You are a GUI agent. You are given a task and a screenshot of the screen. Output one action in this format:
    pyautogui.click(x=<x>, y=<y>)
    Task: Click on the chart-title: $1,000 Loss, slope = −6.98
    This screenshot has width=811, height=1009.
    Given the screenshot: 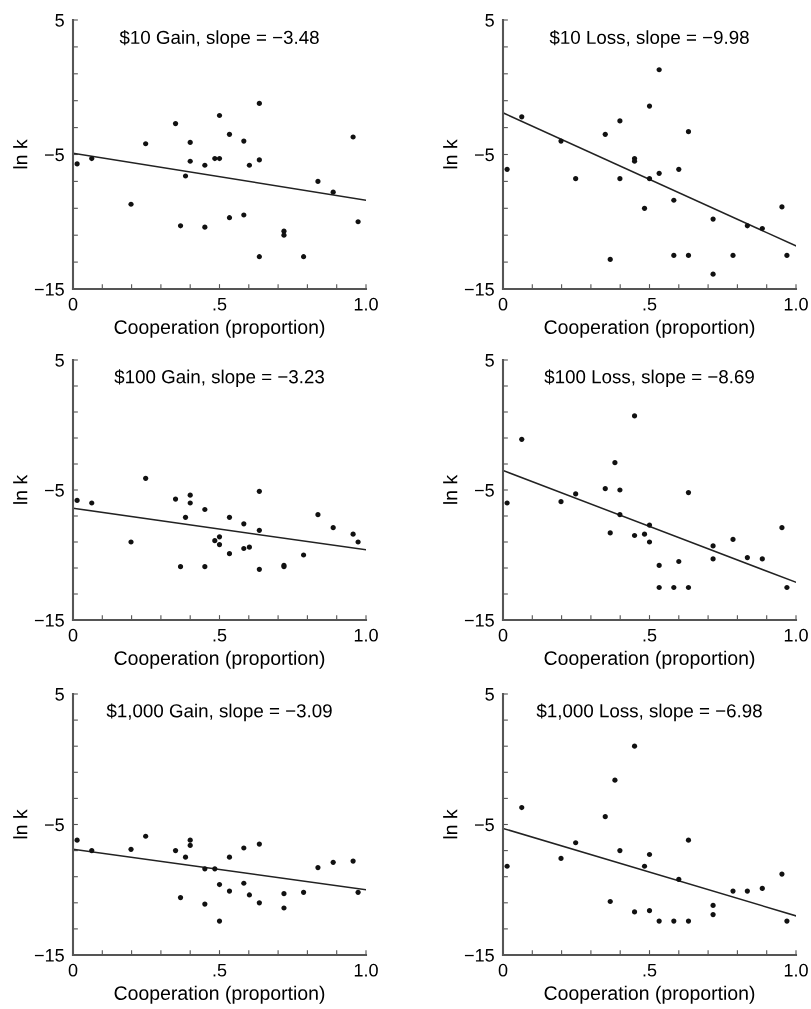 What is the action you would take?
    pyautogui.click(x=649, y=712)
    